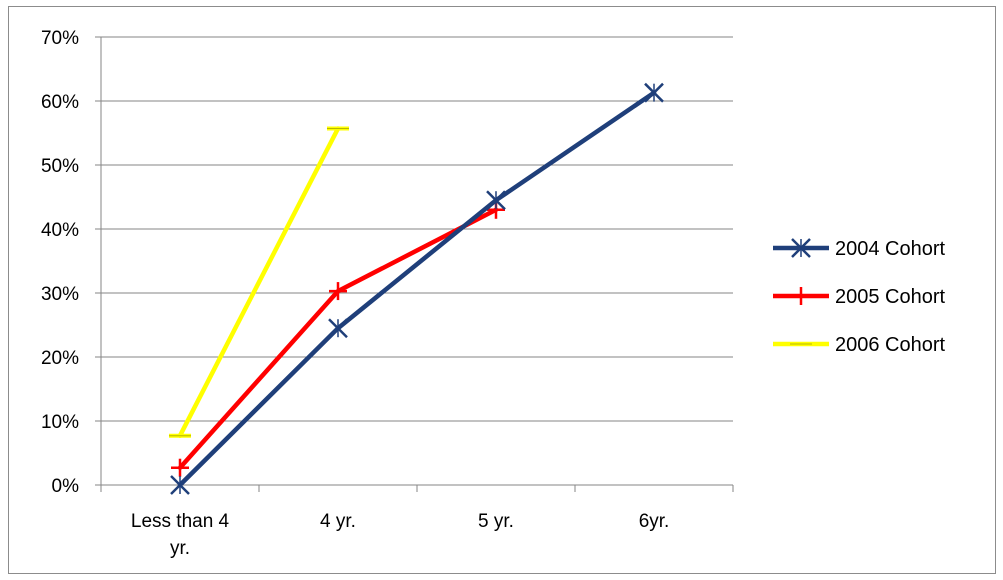  What do you see at coordinates (338, 521) in the screenshot?
I see `x-tick-label: 4 yr.` at bounding box center [338, 521].